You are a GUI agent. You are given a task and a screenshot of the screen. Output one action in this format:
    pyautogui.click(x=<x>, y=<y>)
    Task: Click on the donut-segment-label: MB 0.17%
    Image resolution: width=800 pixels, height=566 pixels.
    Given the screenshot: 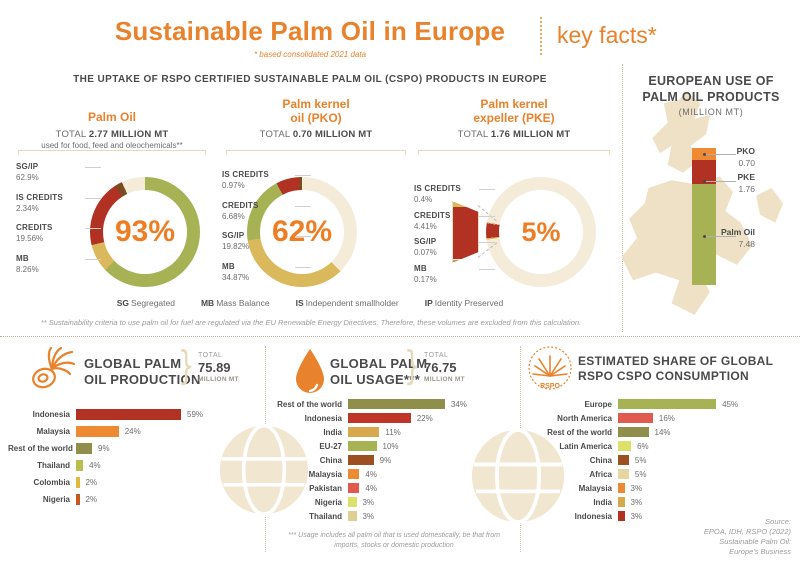 What is the action you would take?
    pyautogui.click(x=454, y=274)
    